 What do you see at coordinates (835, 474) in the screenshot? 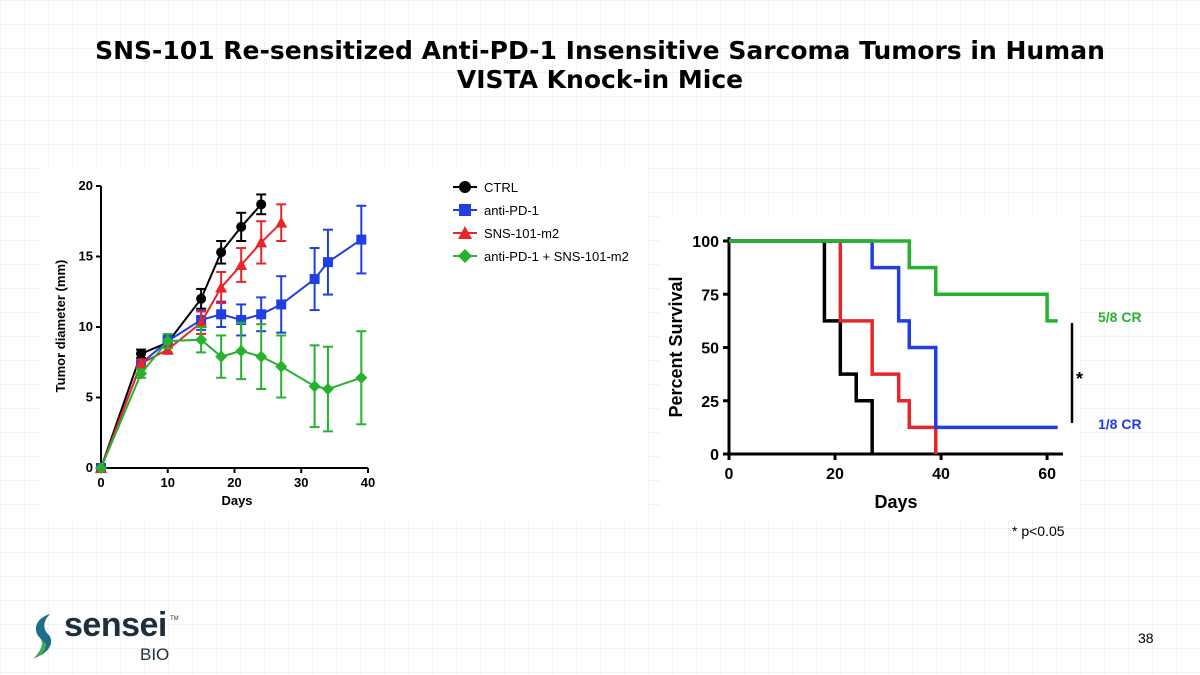
I see `survival-chart-x-tick-label: 20` at bounding box center [835, 474].